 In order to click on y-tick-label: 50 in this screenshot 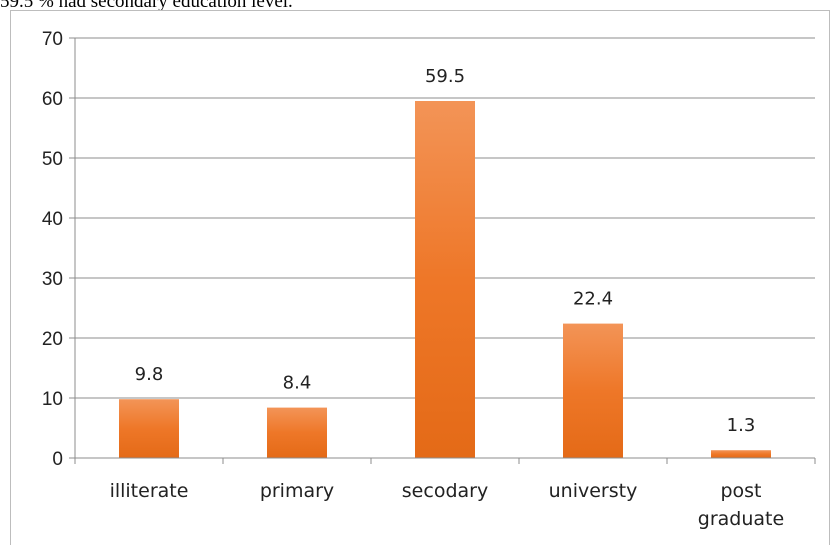, I will do `click(52, 159)`.